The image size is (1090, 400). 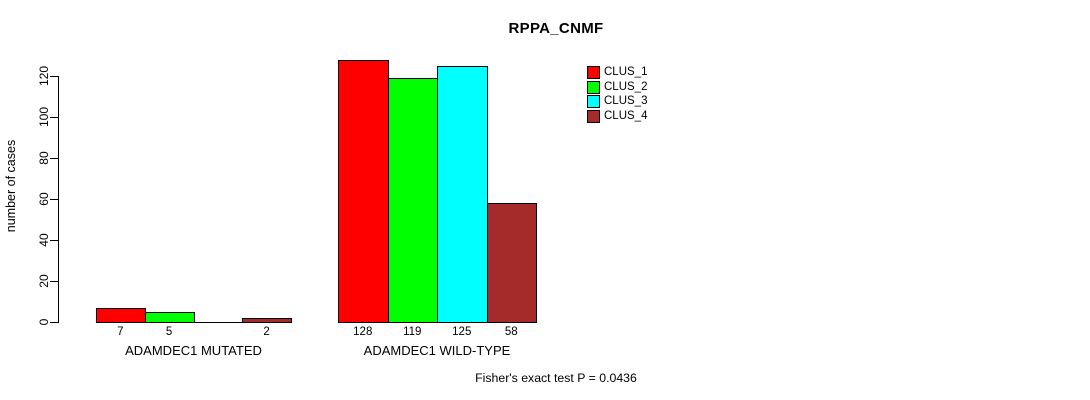 I want to click on bar-value-label: 128, so click(x=363, y=332).